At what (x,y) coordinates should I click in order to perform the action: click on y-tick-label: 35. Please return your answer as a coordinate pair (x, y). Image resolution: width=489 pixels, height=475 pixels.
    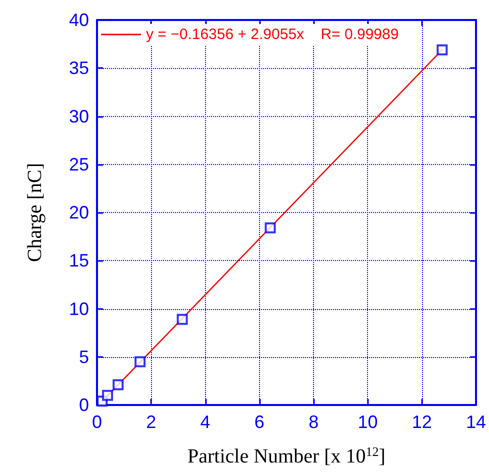
    Looking at the image, I should click on (78, 68).